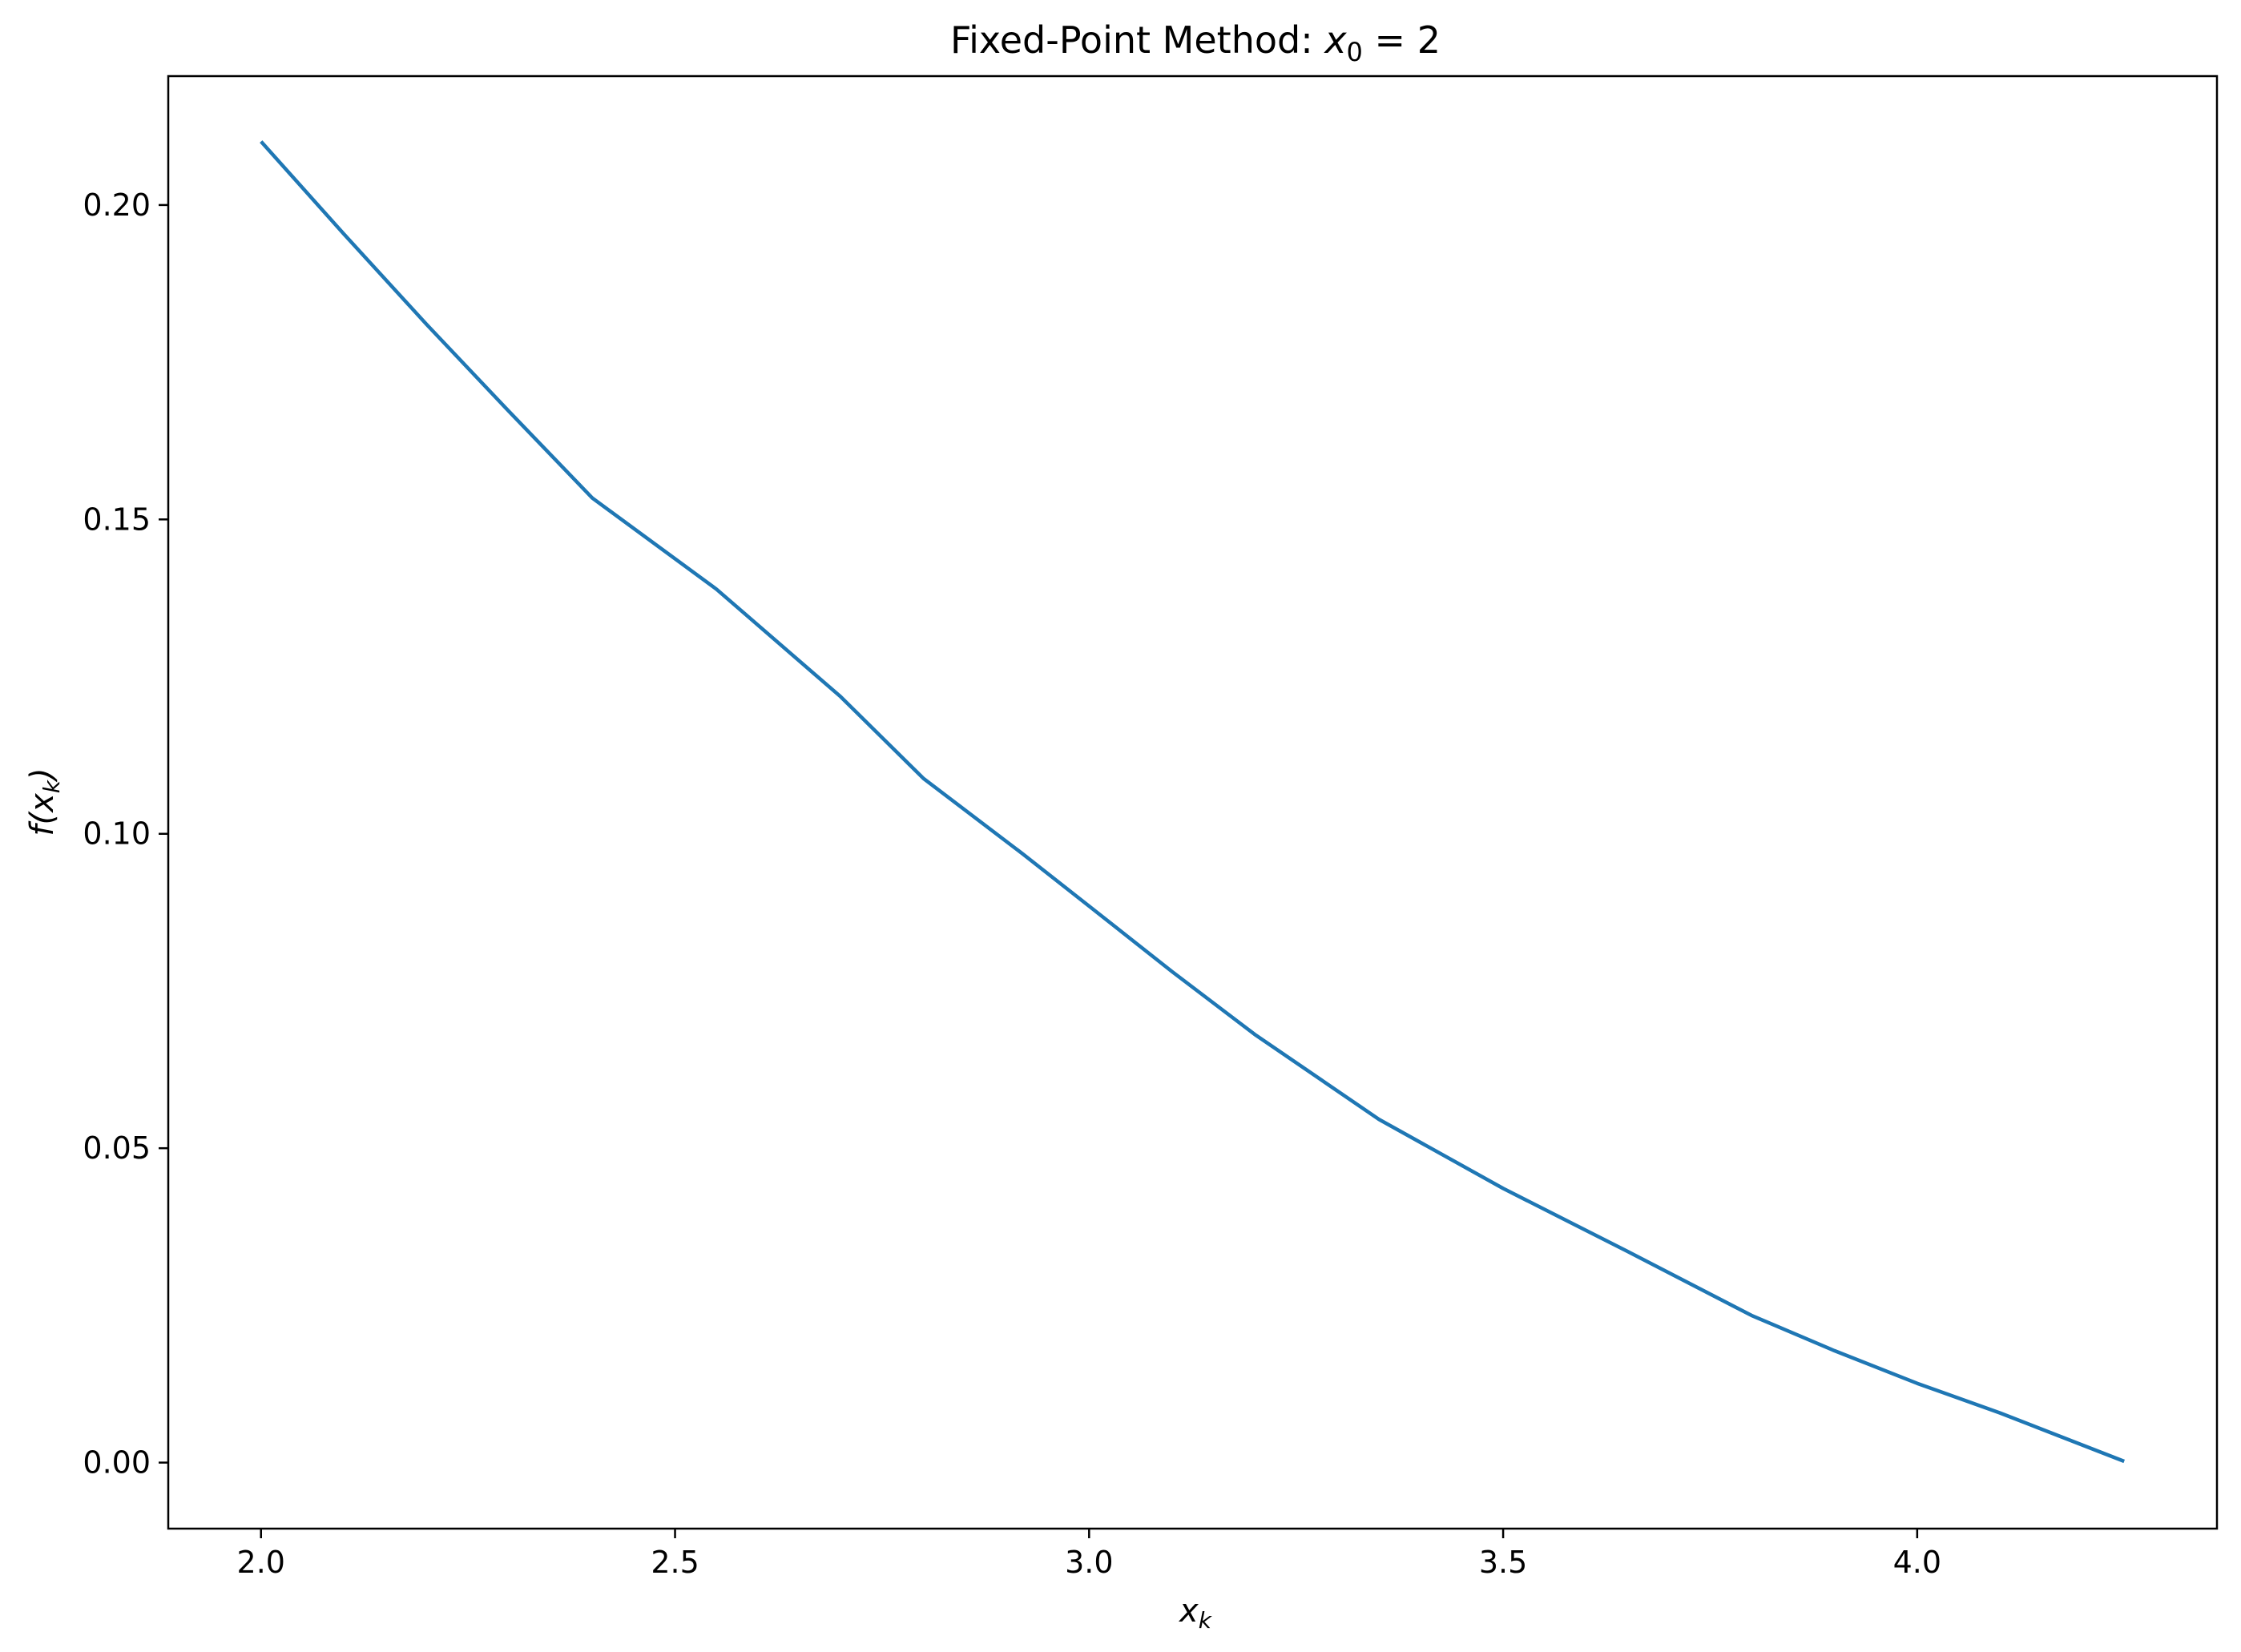 This screenshot has width=2241, height=1652. What do you see at coordinates (117, 834) in the screenshot?
I see `y-tick-label: 0.10` at bounding box center [117, 834].